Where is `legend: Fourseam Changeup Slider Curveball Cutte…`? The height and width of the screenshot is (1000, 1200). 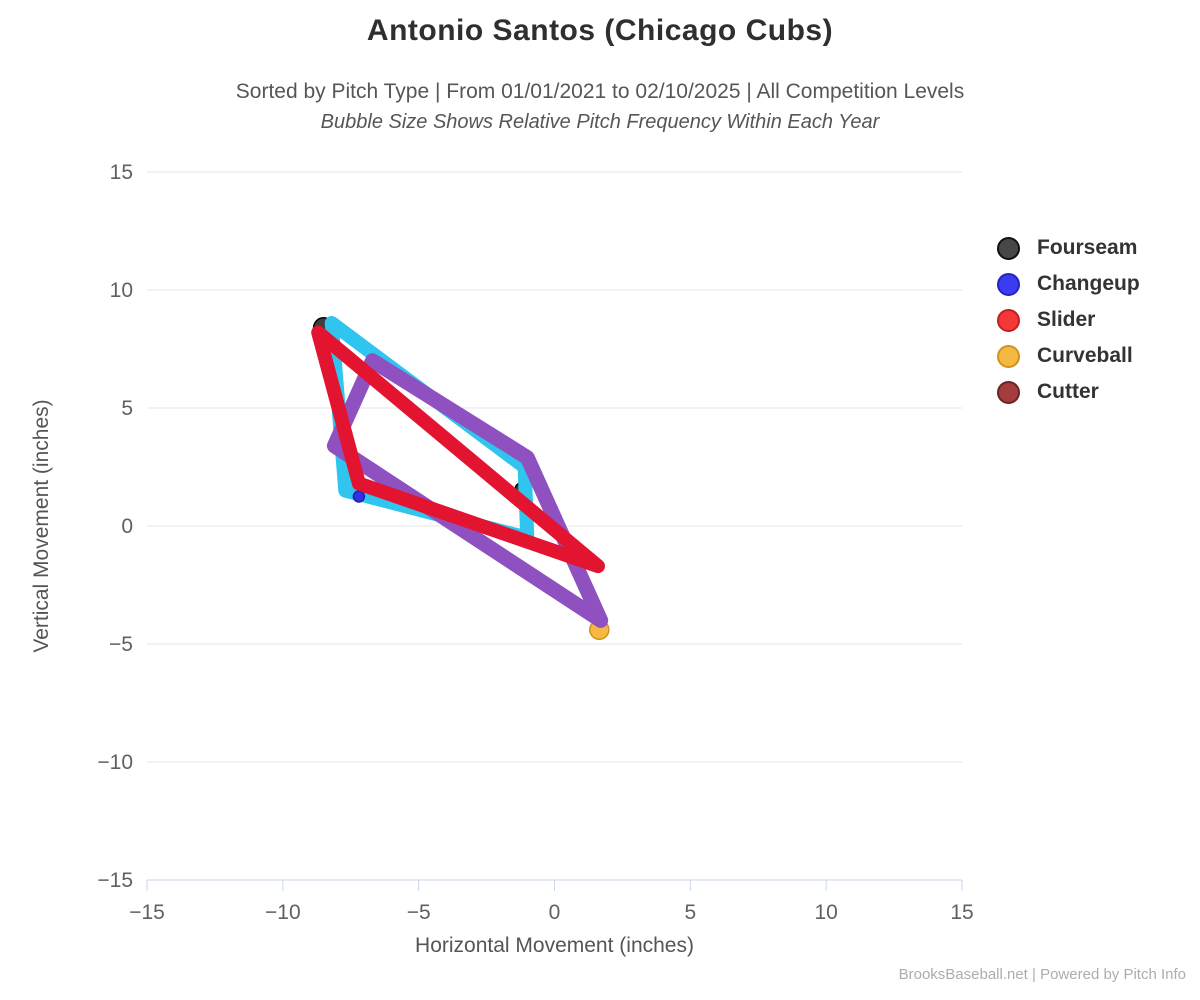
legend: Fourseam Changeup Slider Curveball Cutte… is located at coordinates (1068, 320).